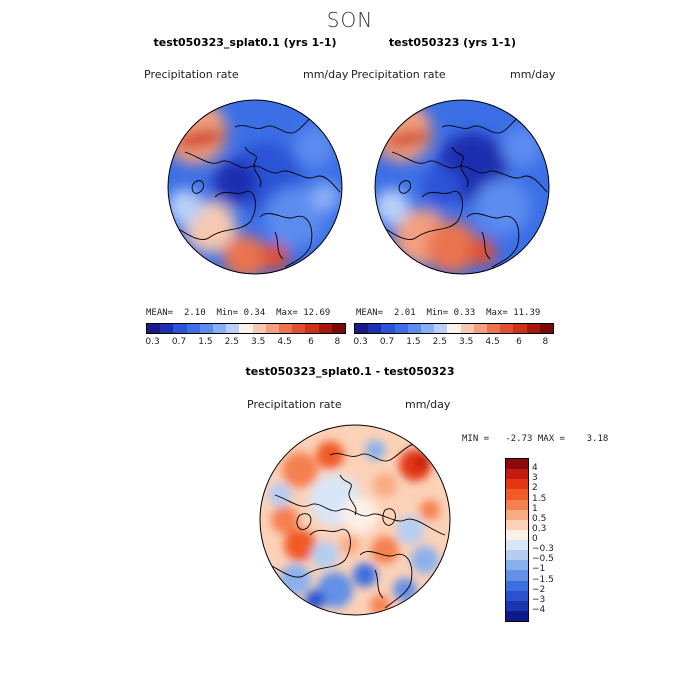 The height and width of the screenshot is (700, 700). Describe the element at coordinates (350, 20) in the screenshot. I see `season-title: SON` at that location.